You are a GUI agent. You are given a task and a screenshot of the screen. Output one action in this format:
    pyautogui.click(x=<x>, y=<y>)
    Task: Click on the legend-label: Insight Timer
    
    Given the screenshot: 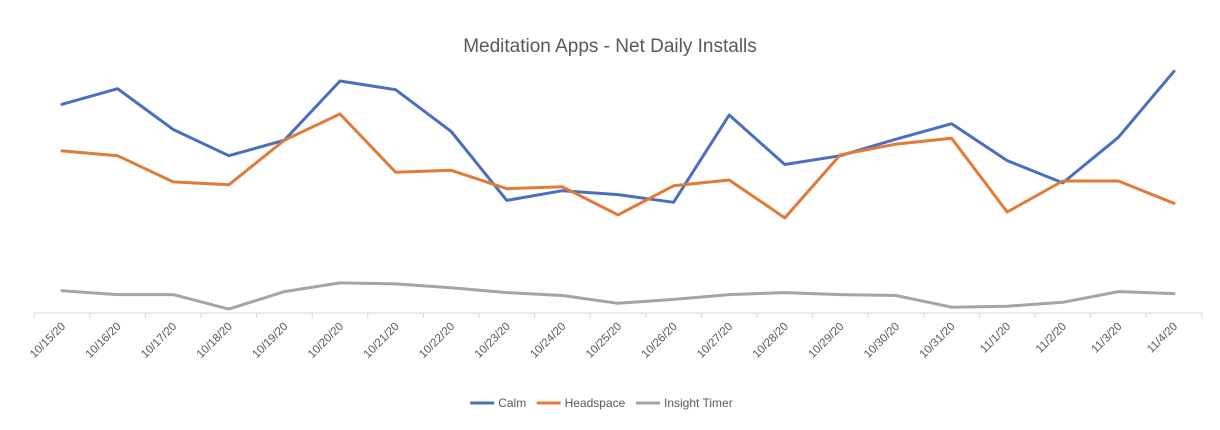 What is the action you would take?
    pyautogui.click(x=698, y=403)
    